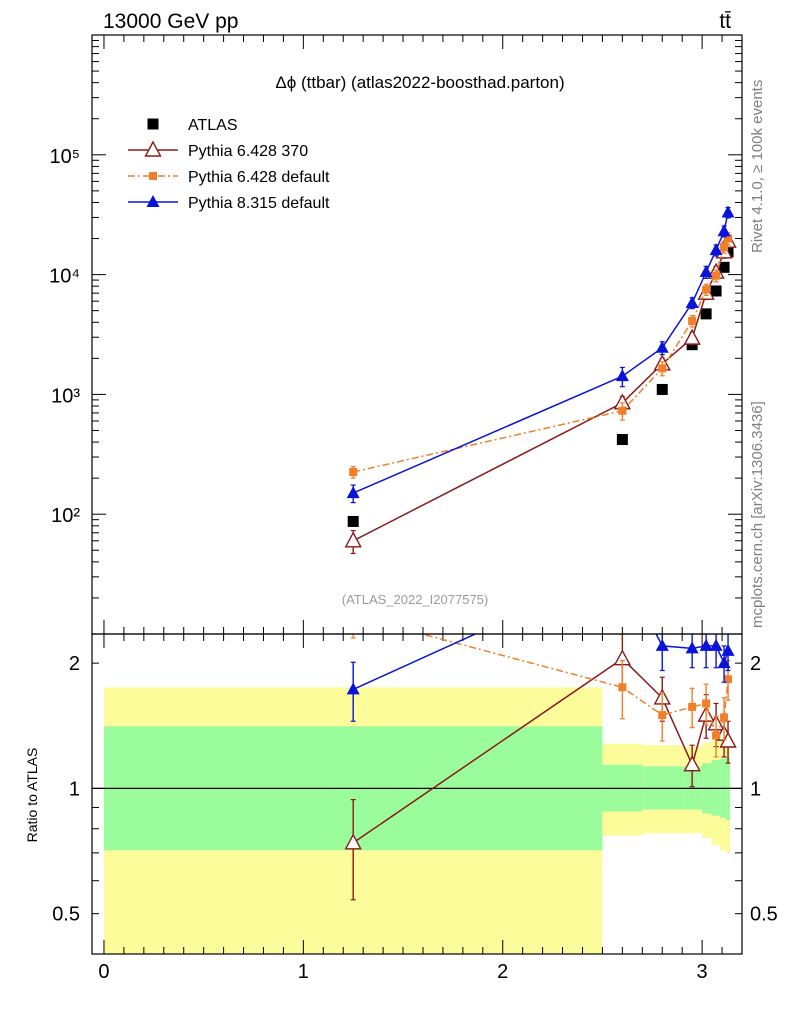 The width and height of the screenshot is (786, 1024). What do you see at coordinates (755, 789) in the screenshot?
I see `ratio-y-tick-label-right: 1` at bounding box center [755, 789].